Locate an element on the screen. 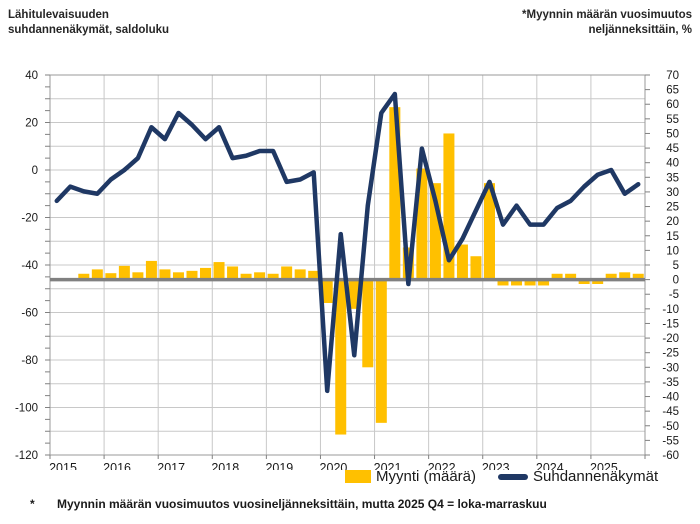 The image size is (700, 524). right-axis-tick-label: -50 is located at coordinates (670, 427).